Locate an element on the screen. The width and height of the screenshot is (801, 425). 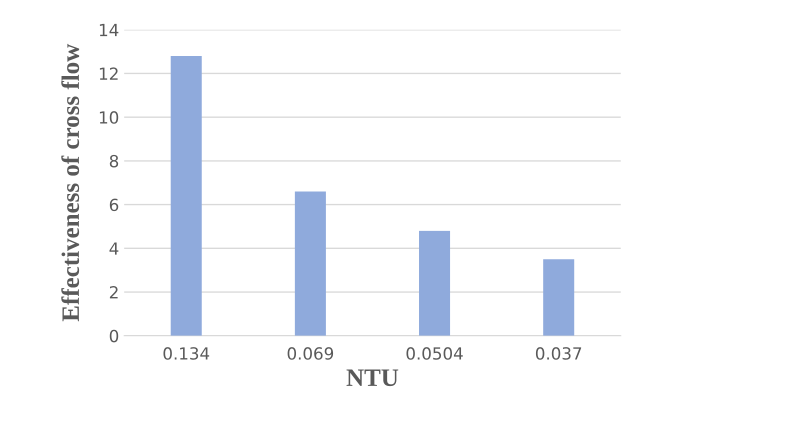
x-tick-label: 0.134 is located at coordinates (186, 353).